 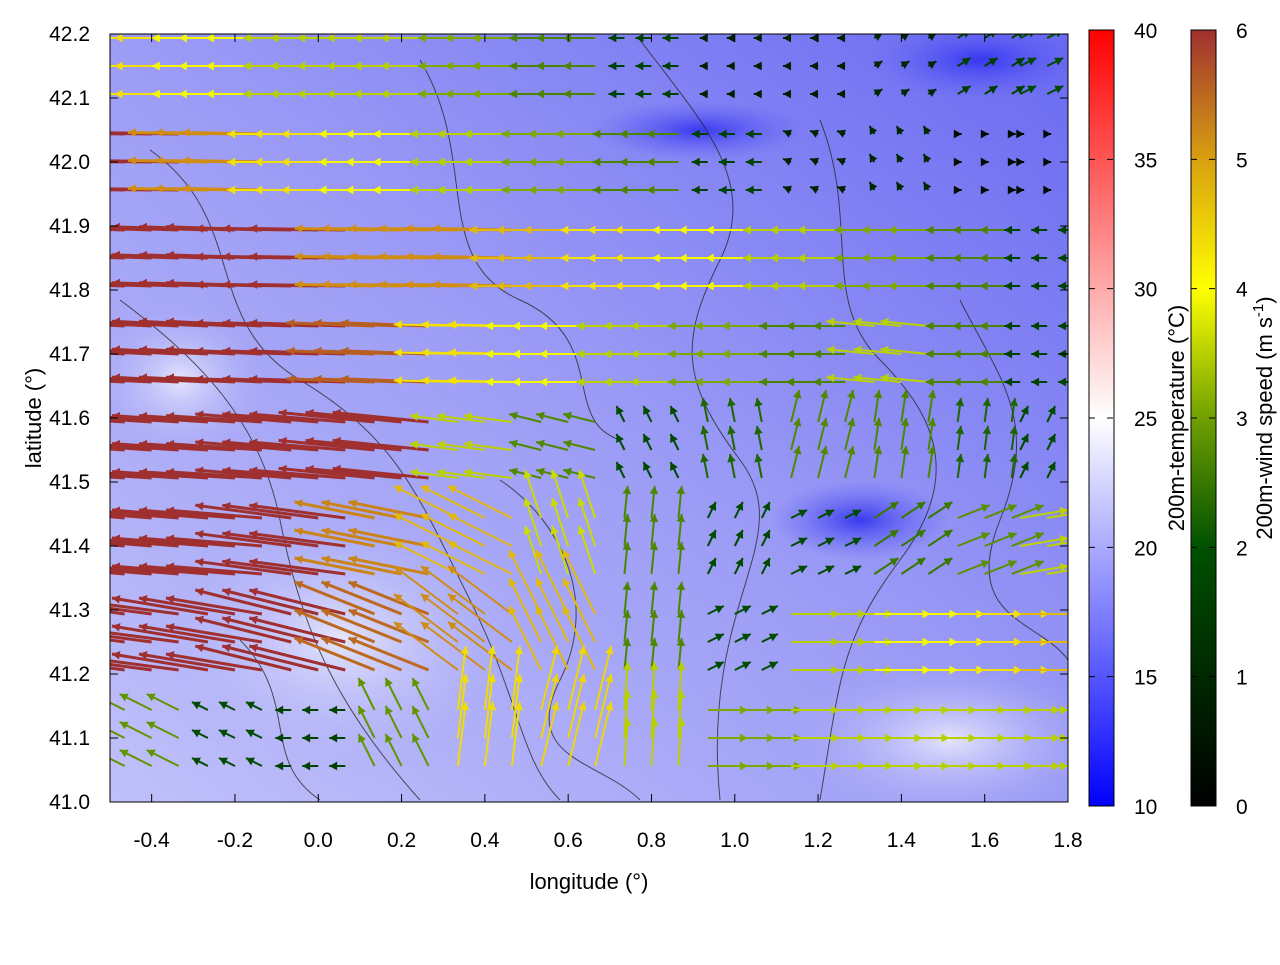 I want to click on cold-patch, so click(x=700, y=130).